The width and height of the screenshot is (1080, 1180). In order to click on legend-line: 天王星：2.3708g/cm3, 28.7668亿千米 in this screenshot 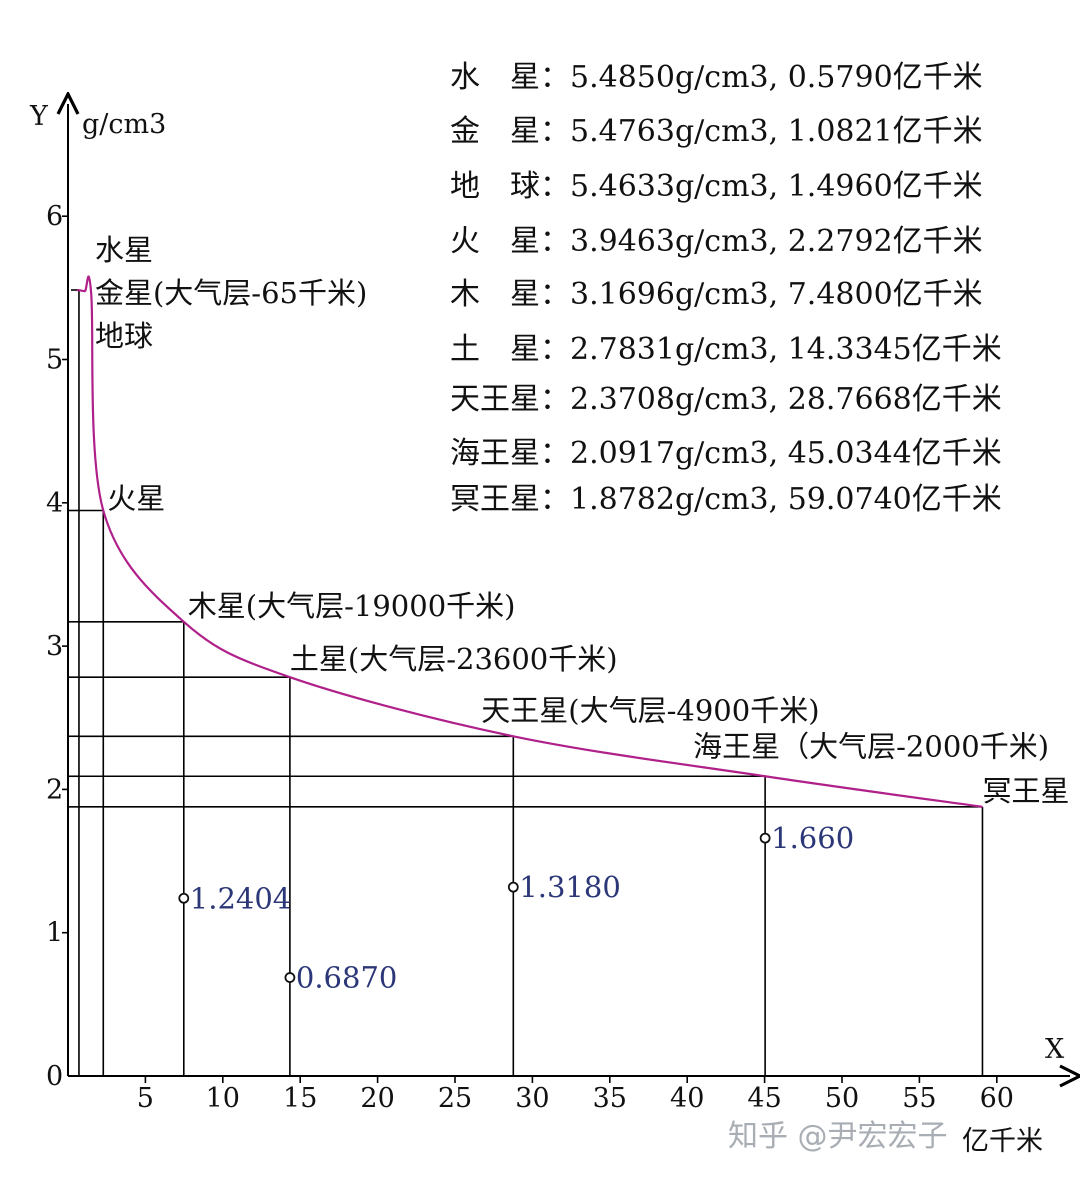, I will do `click(726, 399)`.